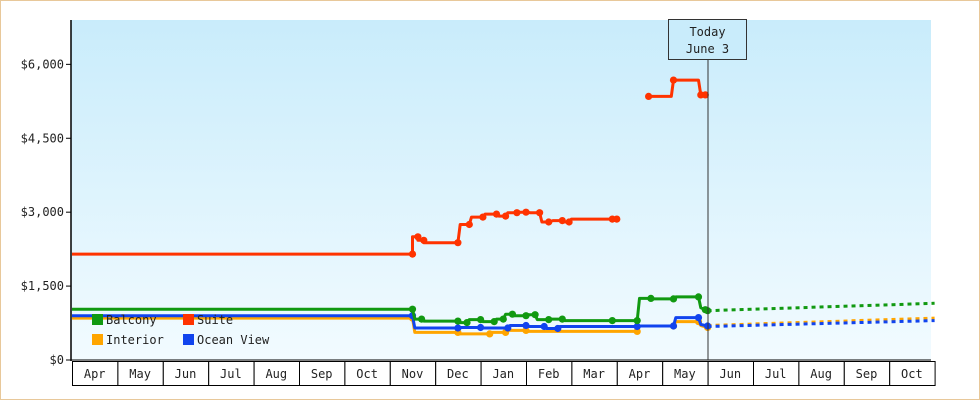 The image size is (980, 400). What do you see at coordinates (707, 49) in the screenshot?
I see `today-annotation-line2: June 3` at bounding box center [707, 49].